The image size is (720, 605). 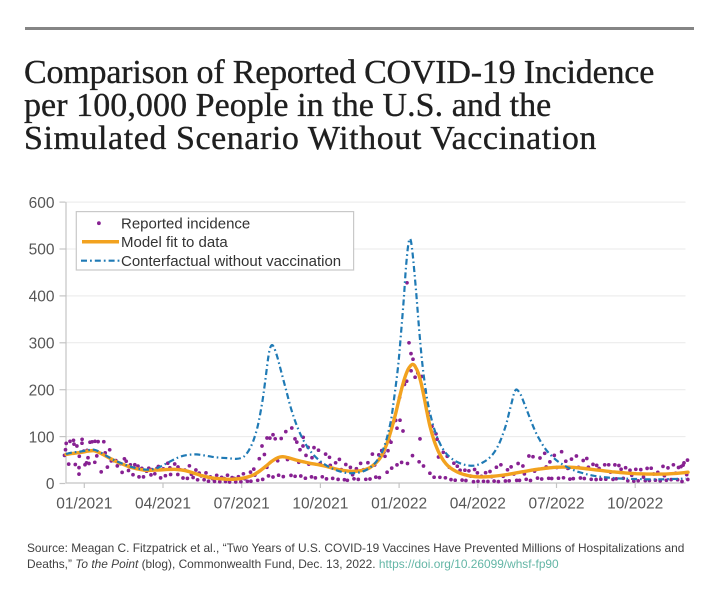 I want to click on svg-text: 01/2021, so click(x=84, y=504).